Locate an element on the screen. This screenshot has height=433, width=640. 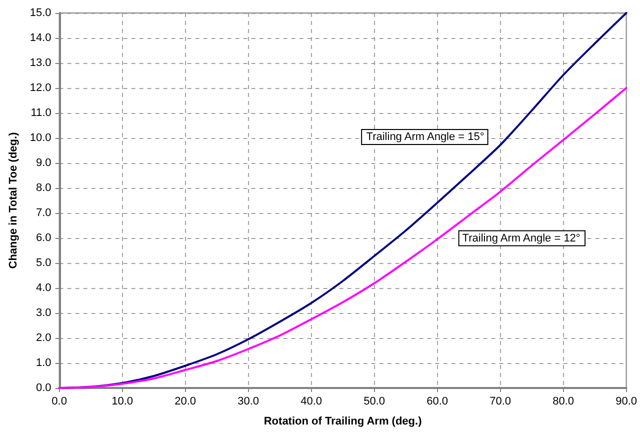
y-tick-label: 10.0 is located at coordinates (41, 138).